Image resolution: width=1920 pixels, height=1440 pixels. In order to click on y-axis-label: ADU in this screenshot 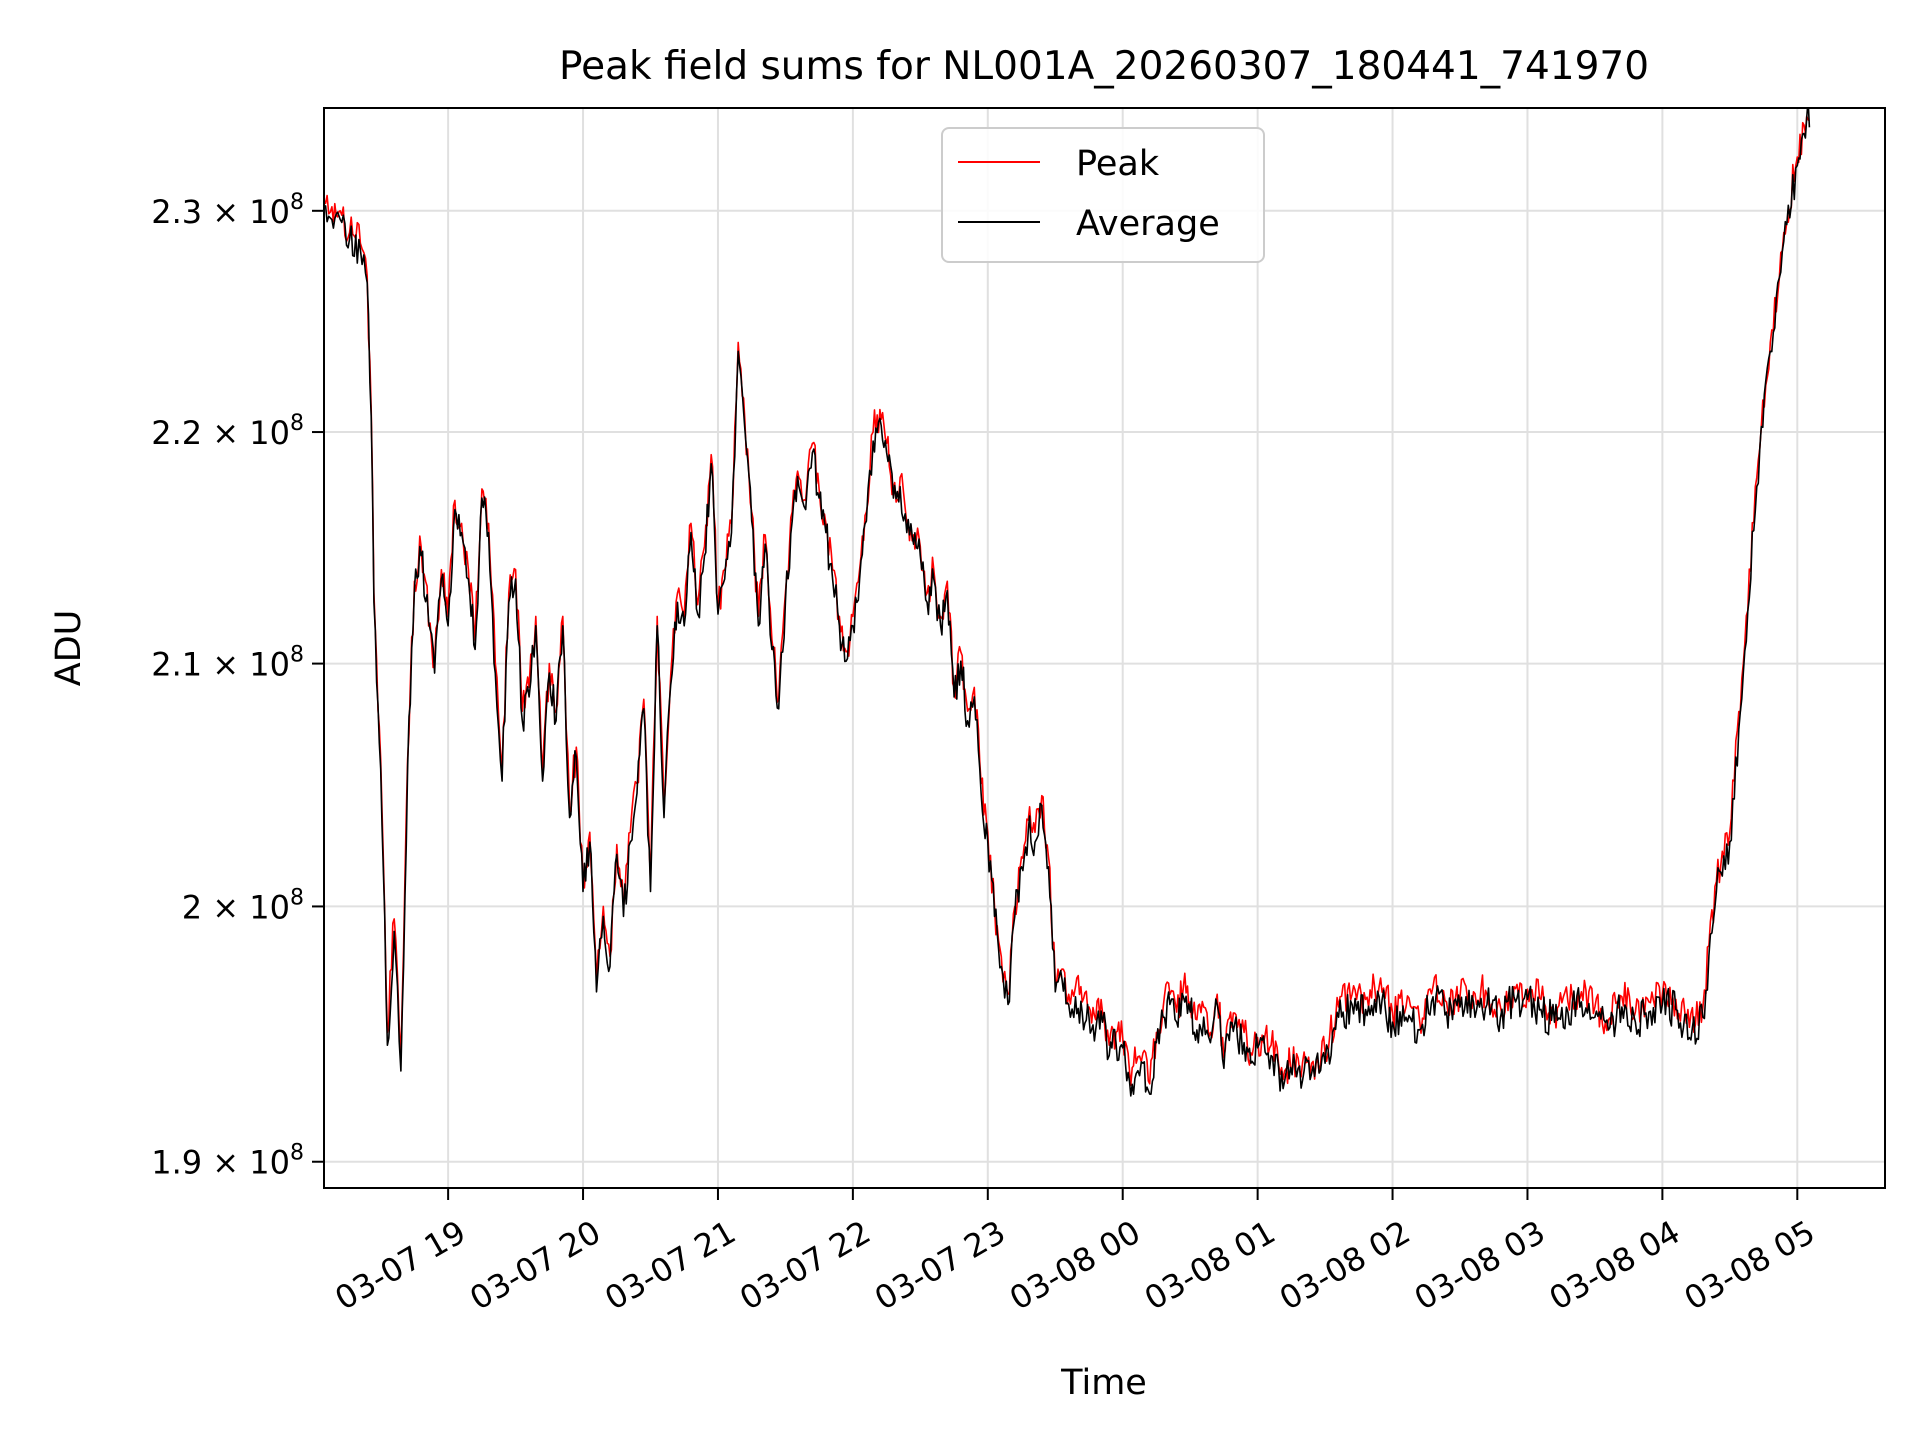, I will do `click(69, 648)`.